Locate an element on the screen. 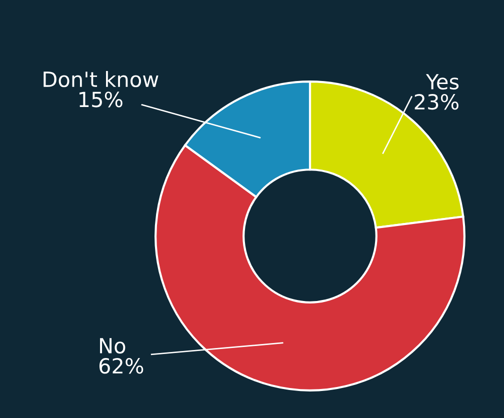 The width and height of the screenshot is (504, 418). slice-label: Don't know is located at coordinates (101, 79).